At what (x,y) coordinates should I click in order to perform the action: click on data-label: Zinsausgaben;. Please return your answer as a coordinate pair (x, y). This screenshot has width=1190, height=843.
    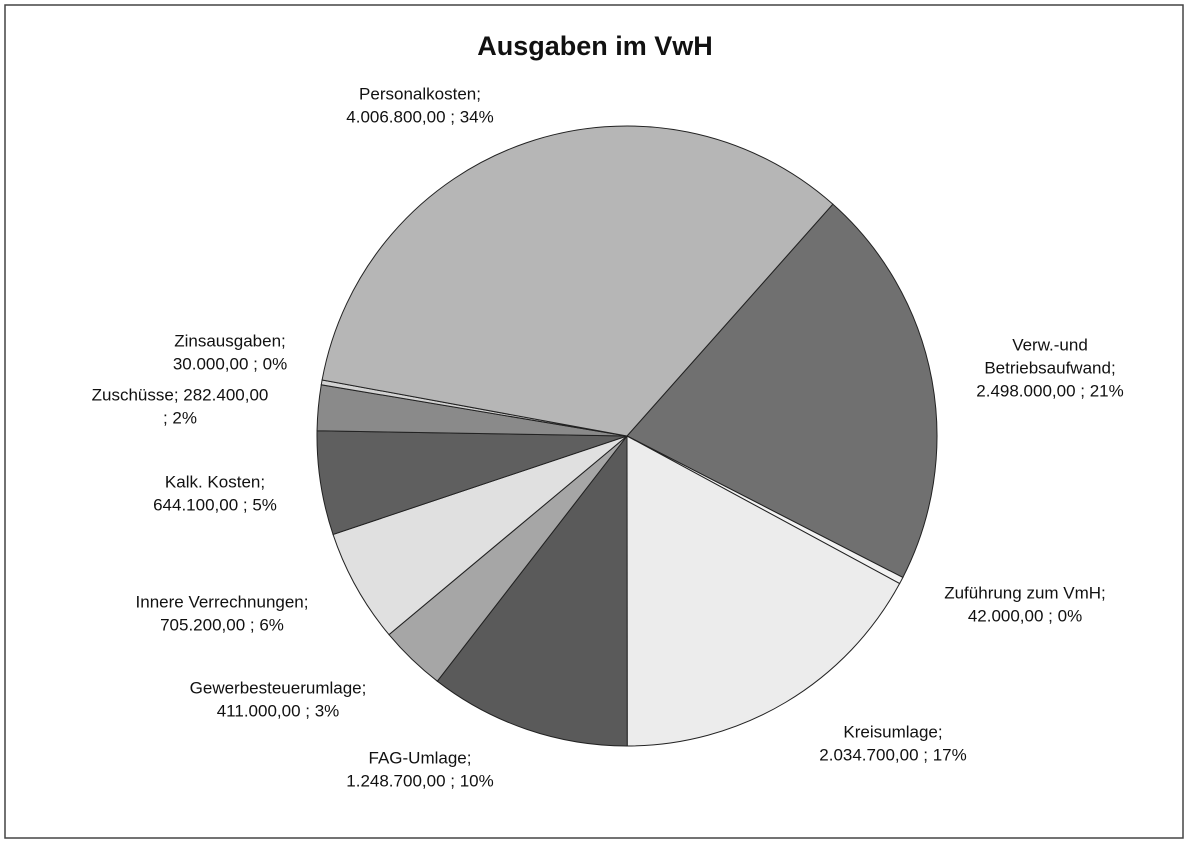
    Looking at the image, I should click on (230, 340).